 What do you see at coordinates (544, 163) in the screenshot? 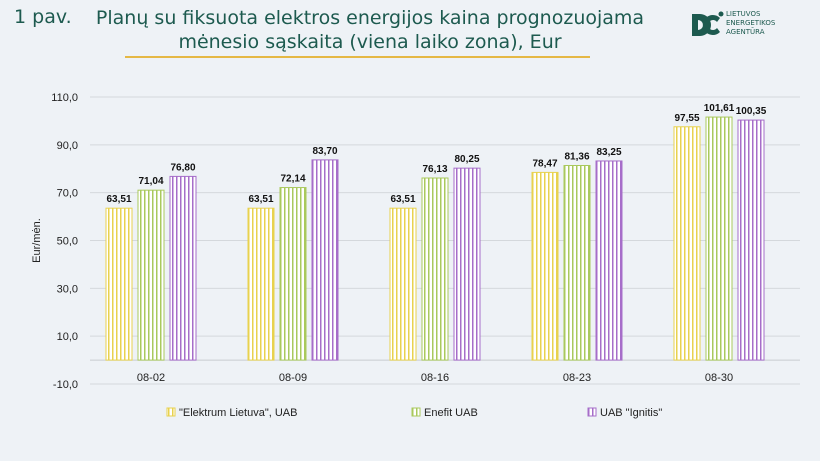
I see `data-label: 78,47` at bounding box center [544, 163].